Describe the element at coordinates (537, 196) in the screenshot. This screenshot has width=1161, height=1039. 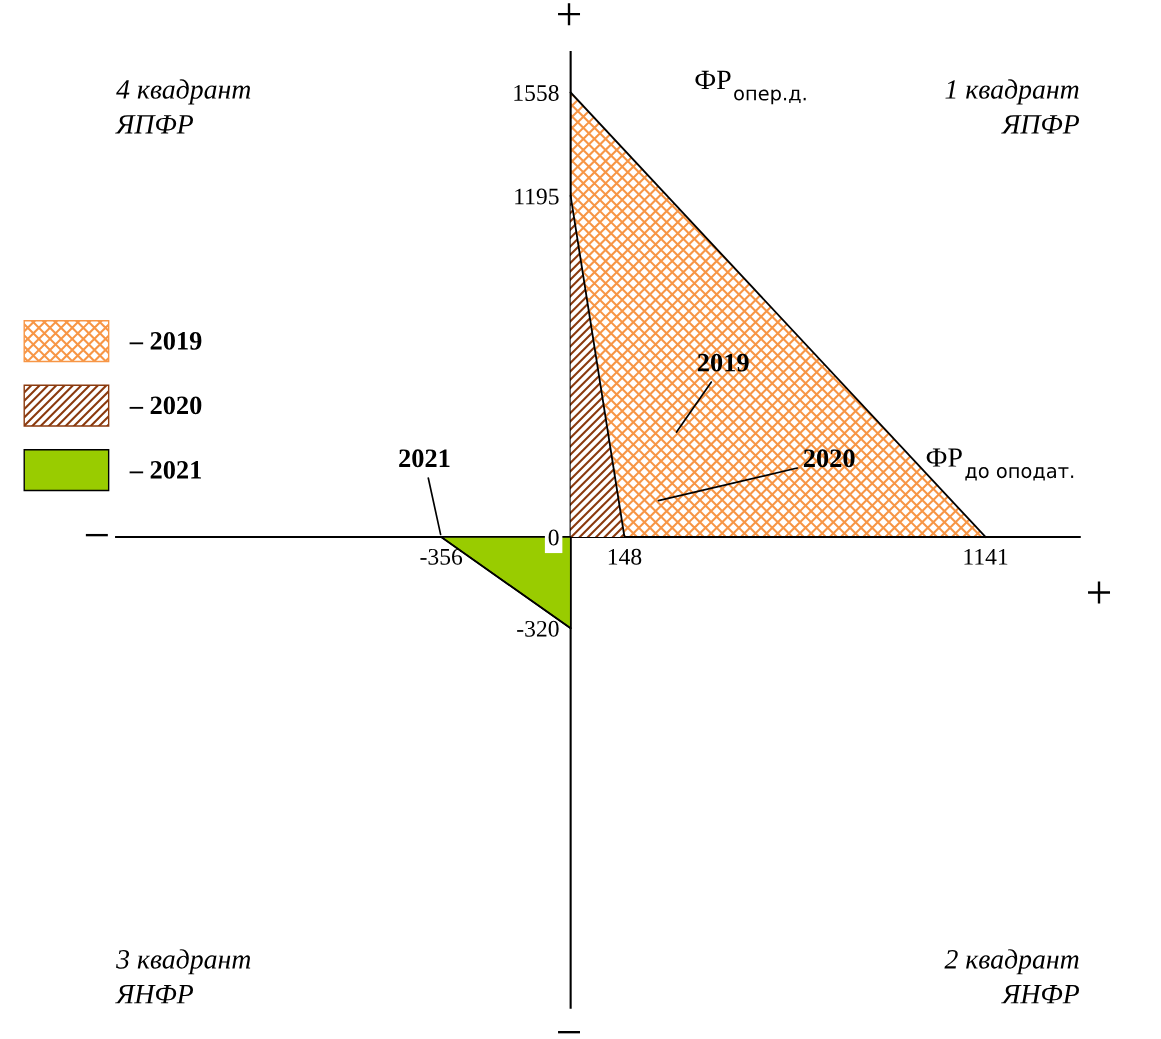
I see `y-tick-label: 1195` at that location.